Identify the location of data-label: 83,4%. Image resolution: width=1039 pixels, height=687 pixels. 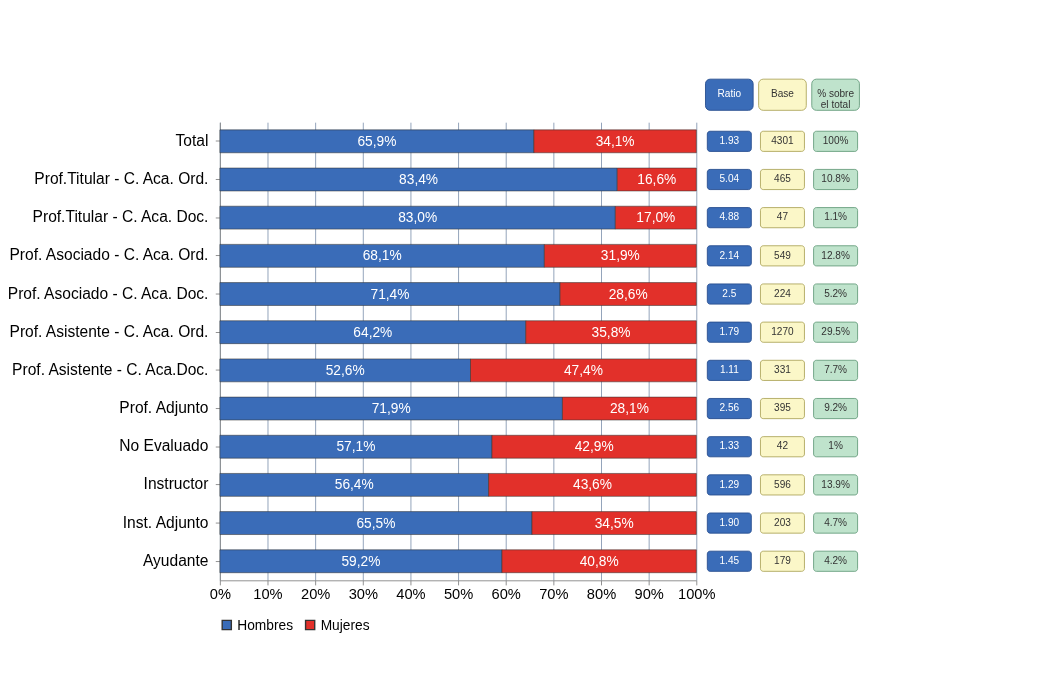
(419, 180).